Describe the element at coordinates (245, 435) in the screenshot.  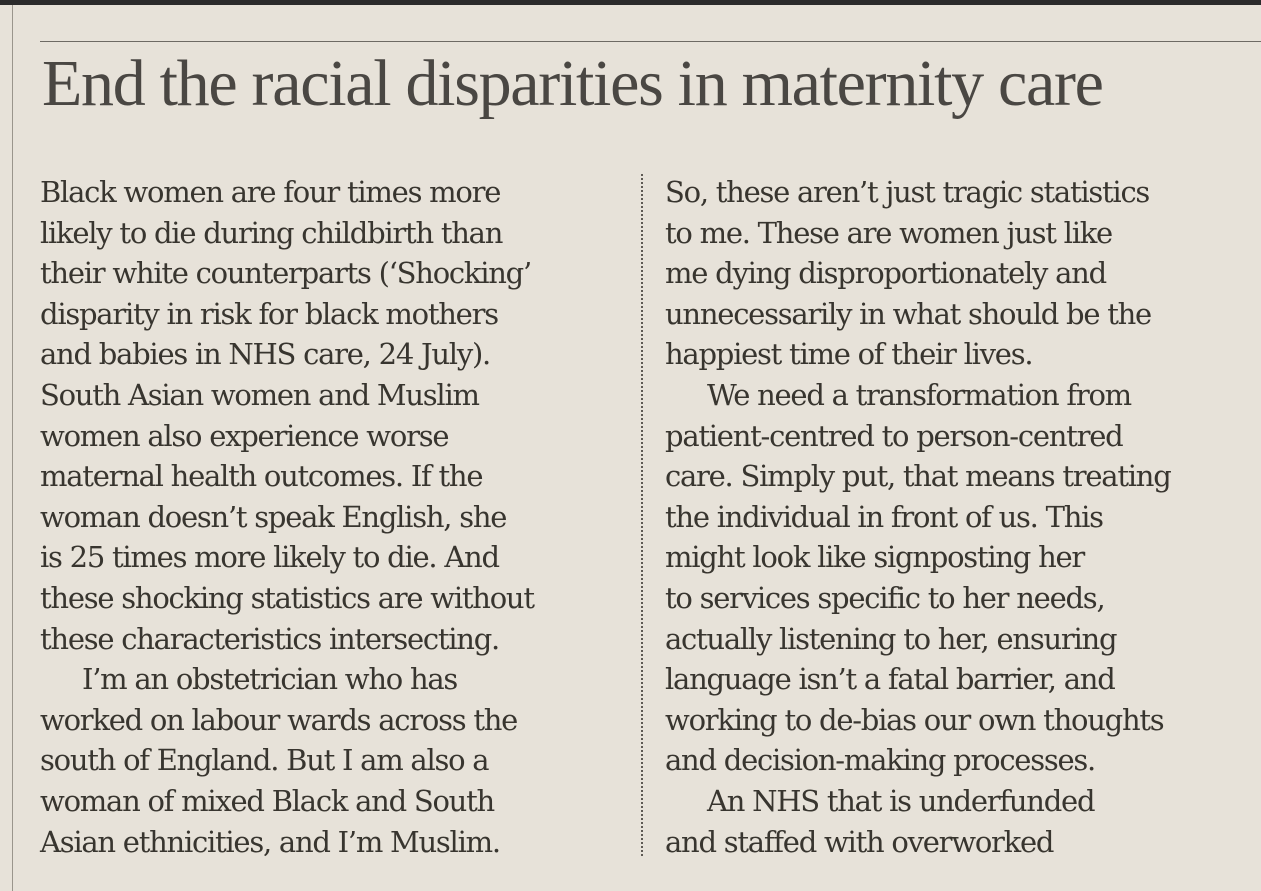
I see `article-text-line: women also experience worse` at that location.